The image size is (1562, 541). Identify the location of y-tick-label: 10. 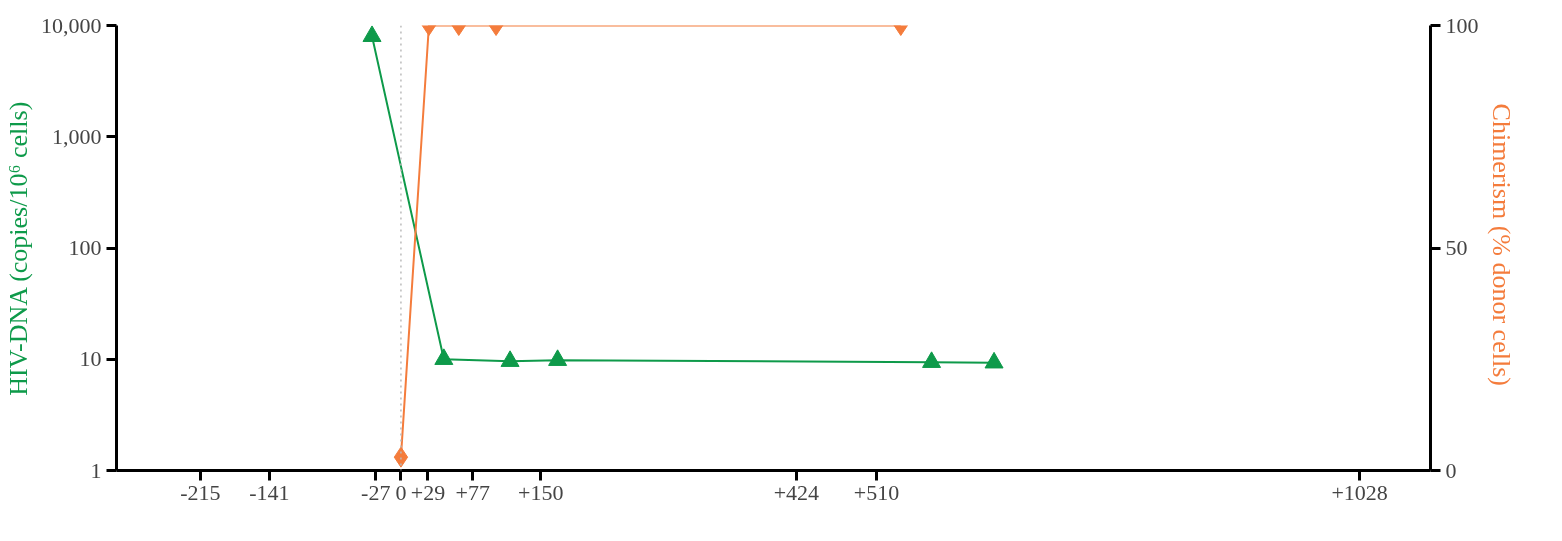
(90, 359).